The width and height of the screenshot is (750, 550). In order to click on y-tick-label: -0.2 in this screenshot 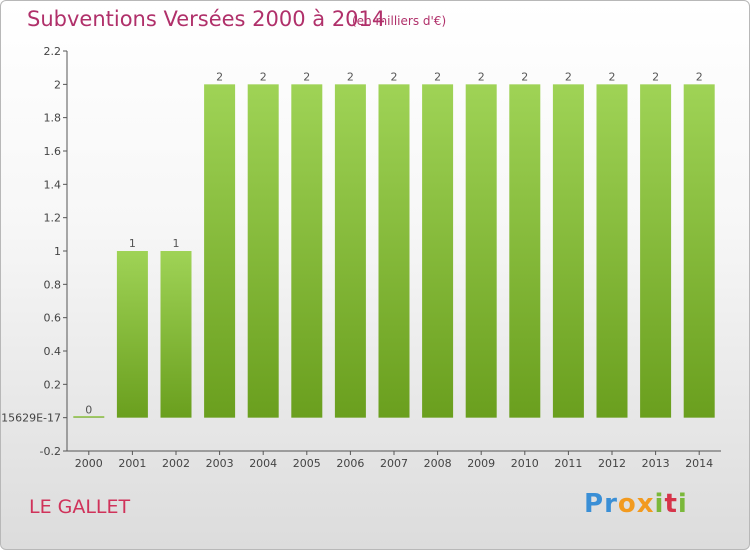, I will do `click(50, 451)`.